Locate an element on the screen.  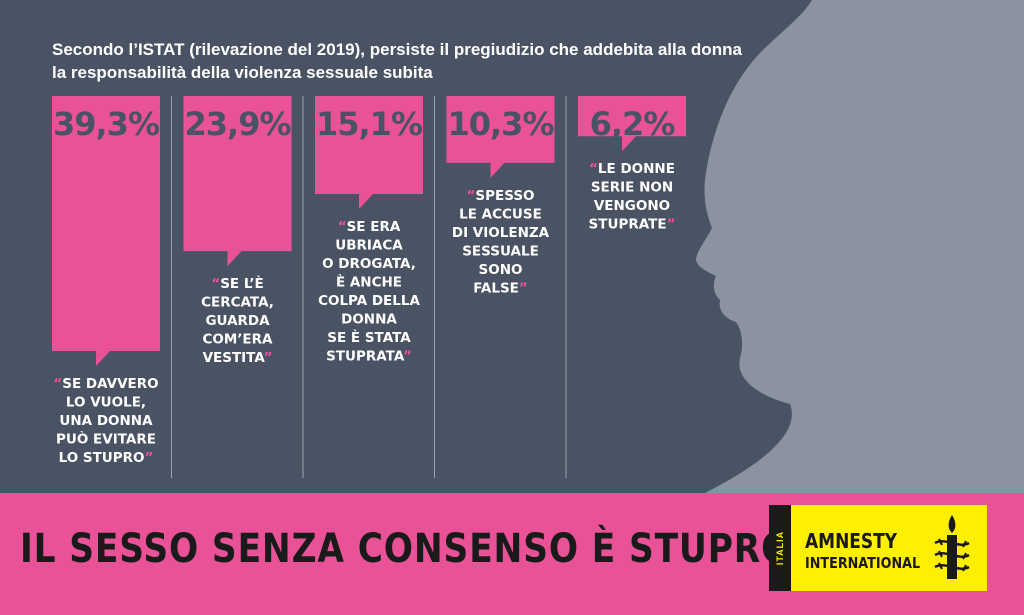
quote-label: “LE DONNE SERIE NON VENGONO STUPRATE” is located at coordinates (632, 197).